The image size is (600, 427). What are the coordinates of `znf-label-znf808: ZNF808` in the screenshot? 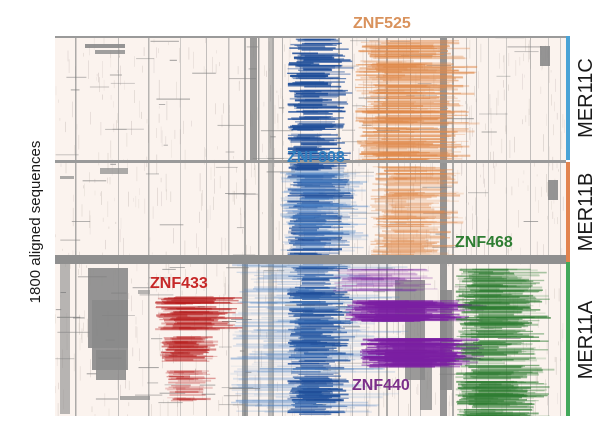 It's located at (316, 157).